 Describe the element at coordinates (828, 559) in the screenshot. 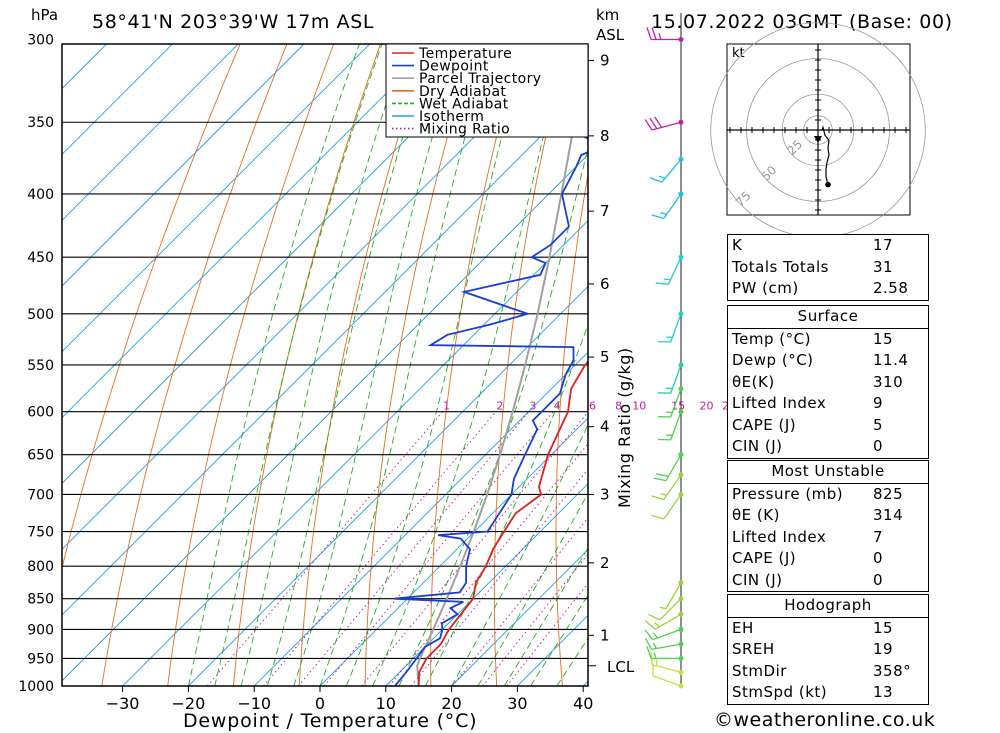

I see `table-row: CAPE (J) 0` at that location.